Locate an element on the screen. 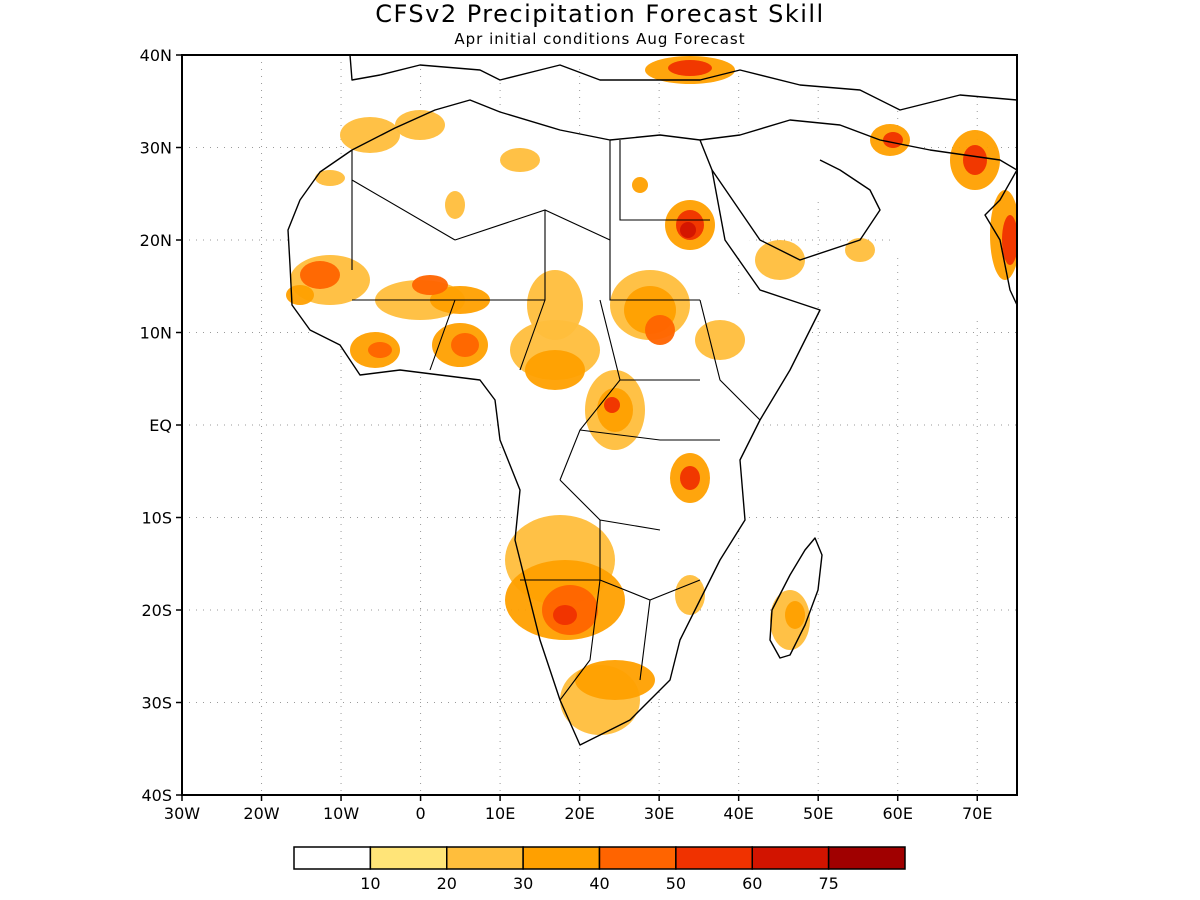  lon-tick-label: 20E is located at coordinates (579, 813).